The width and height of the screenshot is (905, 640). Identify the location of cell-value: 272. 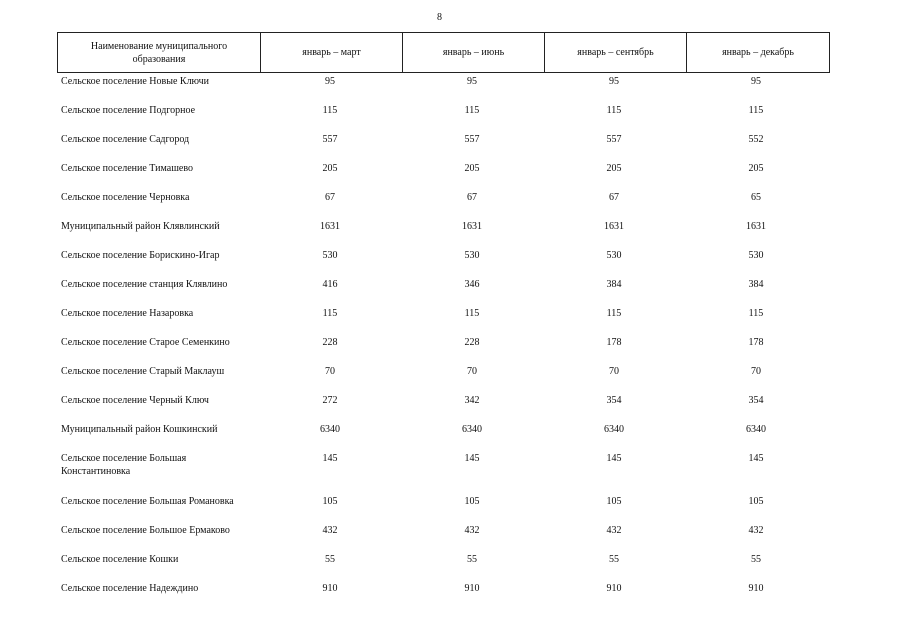
(330, 400).